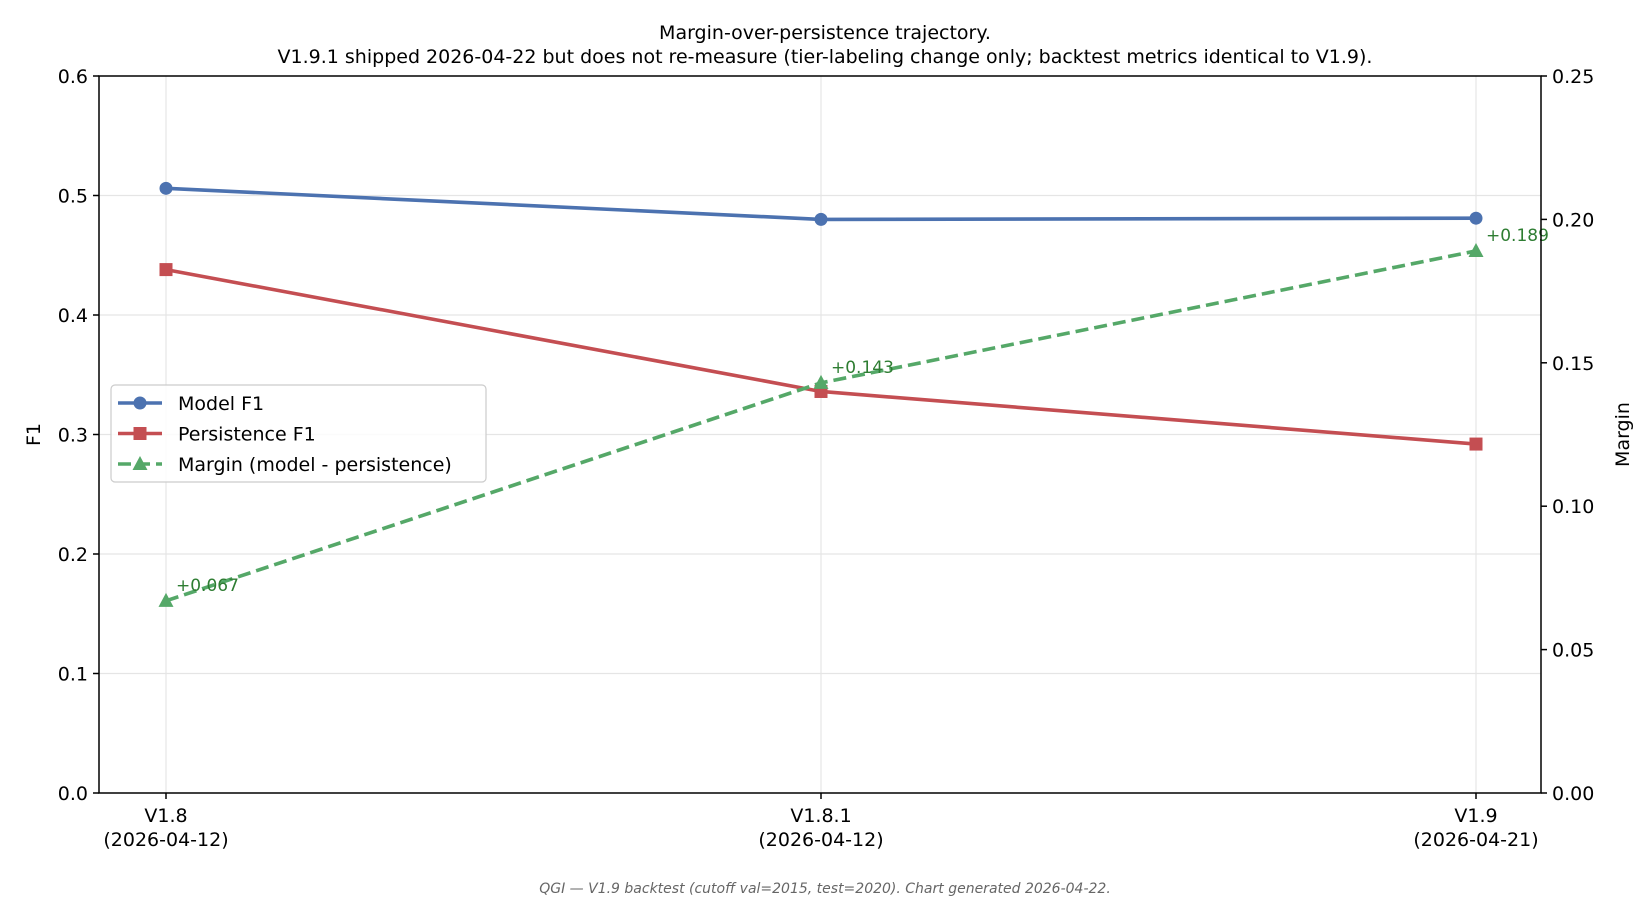 The height and width of the screenshot is (900, 1650). I want to click on y-axis-left-label: F1, so click(34, 434).